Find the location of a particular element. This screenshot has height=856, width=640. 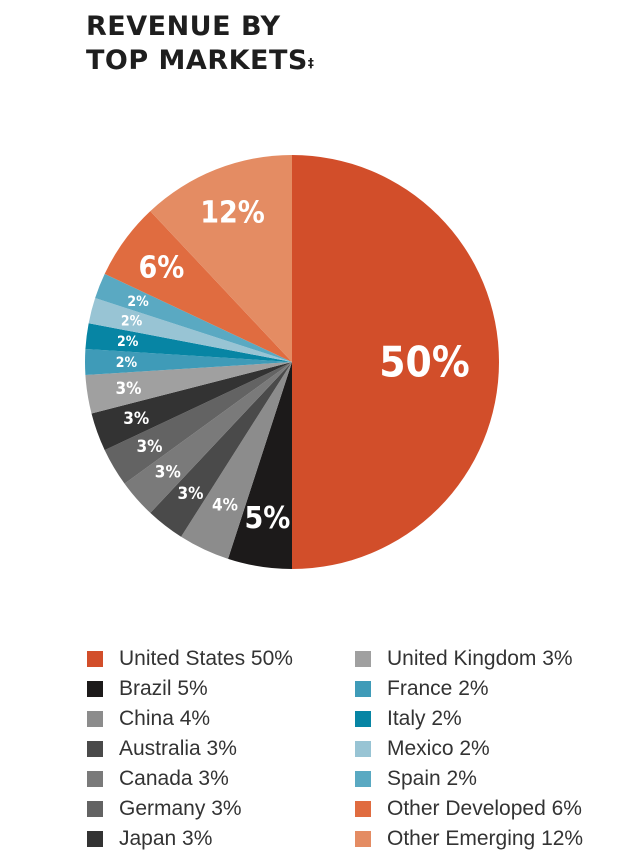

pie-slice-germany is located at coordinates (198, 423).